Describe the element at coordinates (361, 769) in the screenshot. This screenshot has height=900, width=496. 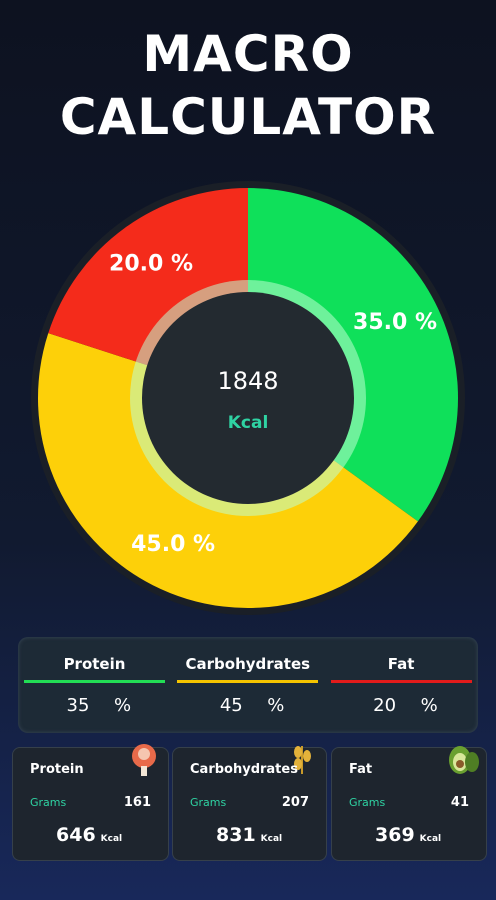
I see `card-name: Fat` at that location.